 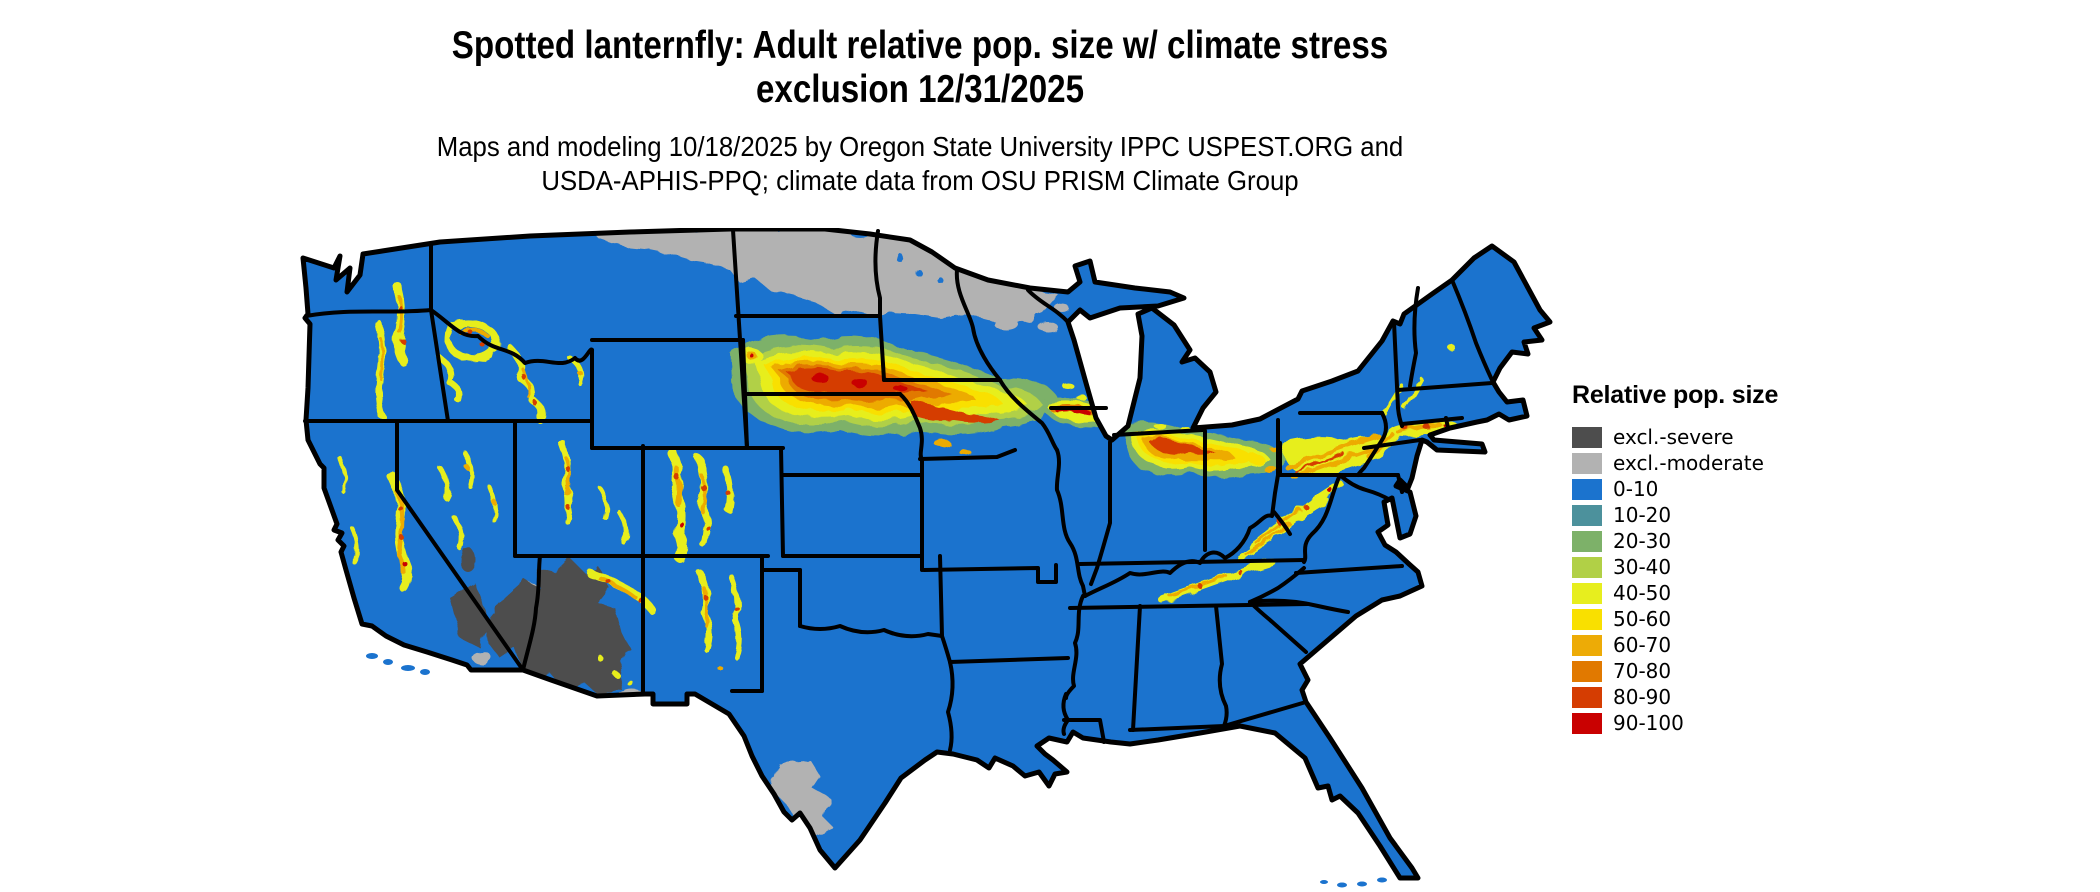 What do you see at coordinates (1722, 645) in the screenshot?
I see `legend-row: 60-70` at bounding box center [1722, 645].